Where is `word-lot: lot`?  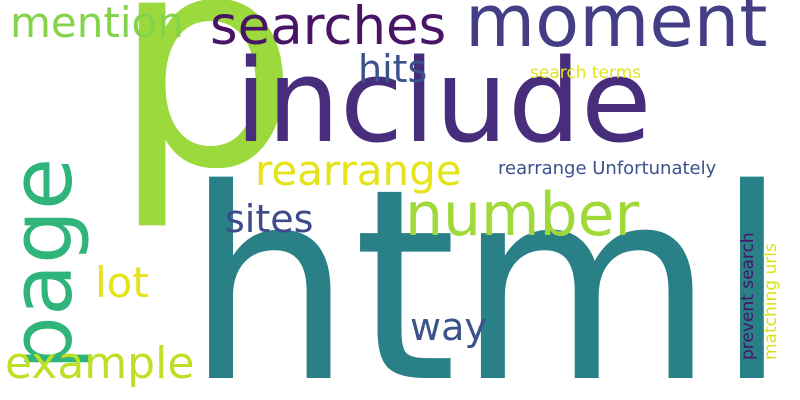 word-lot: lot is located at coordinates (122, 282).